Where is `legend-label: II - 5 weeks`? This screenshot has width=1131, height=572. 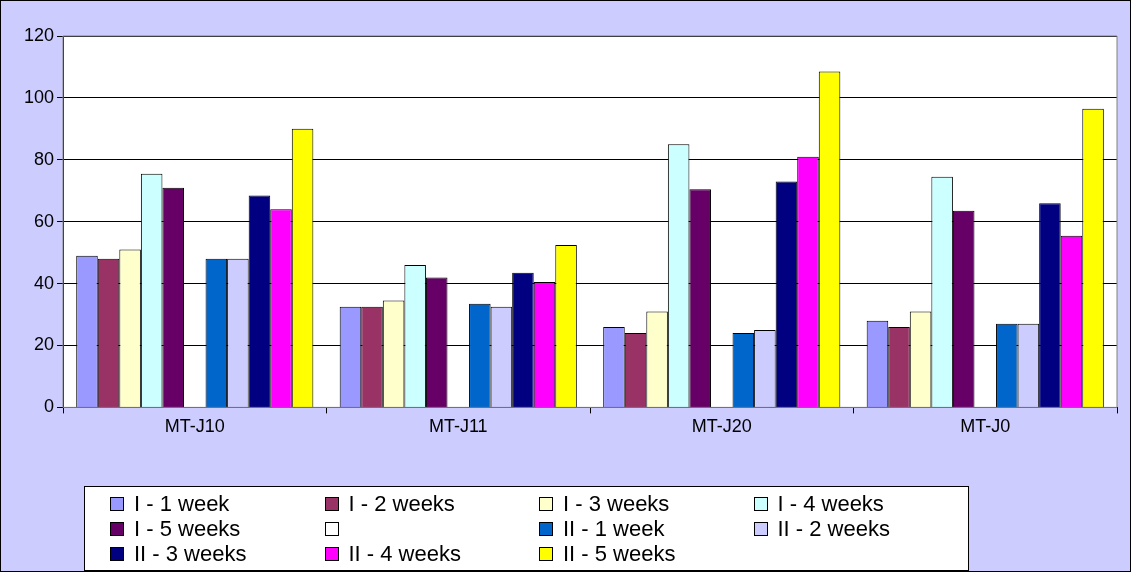
legend-label: II - 5 weeks is located at coordinates (619, 553).